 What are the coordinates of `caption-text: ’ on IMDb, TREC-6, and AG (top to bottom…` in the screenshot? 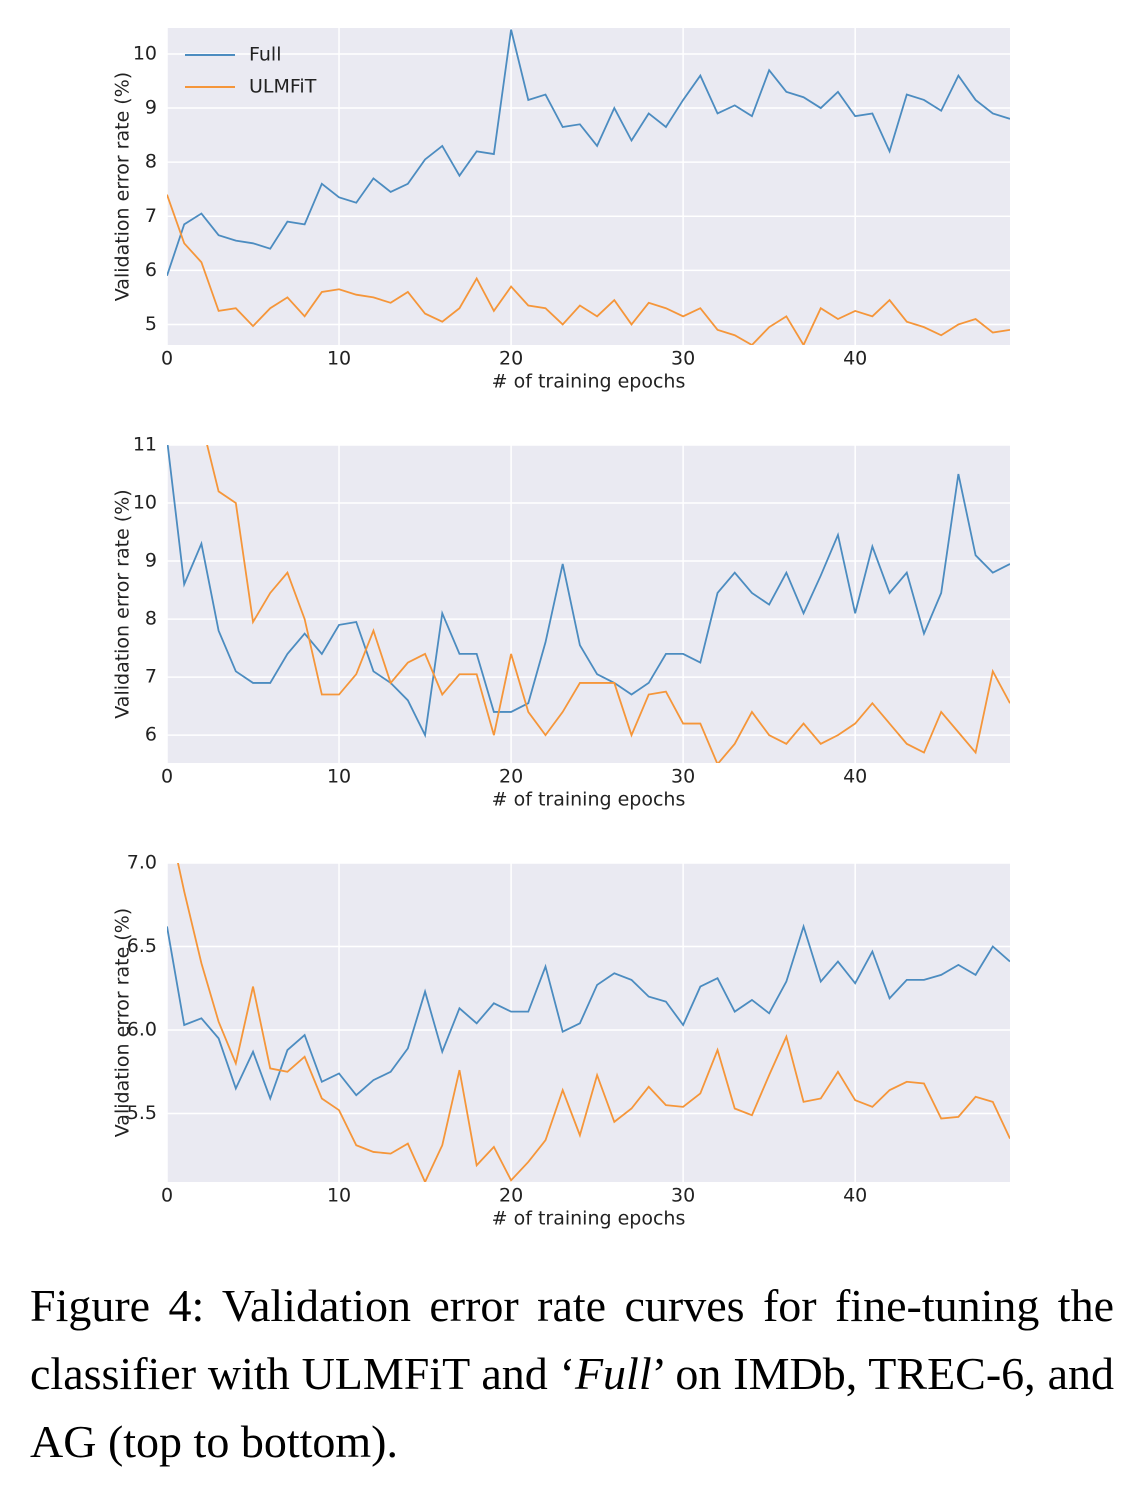 It's located at (572, 1407).